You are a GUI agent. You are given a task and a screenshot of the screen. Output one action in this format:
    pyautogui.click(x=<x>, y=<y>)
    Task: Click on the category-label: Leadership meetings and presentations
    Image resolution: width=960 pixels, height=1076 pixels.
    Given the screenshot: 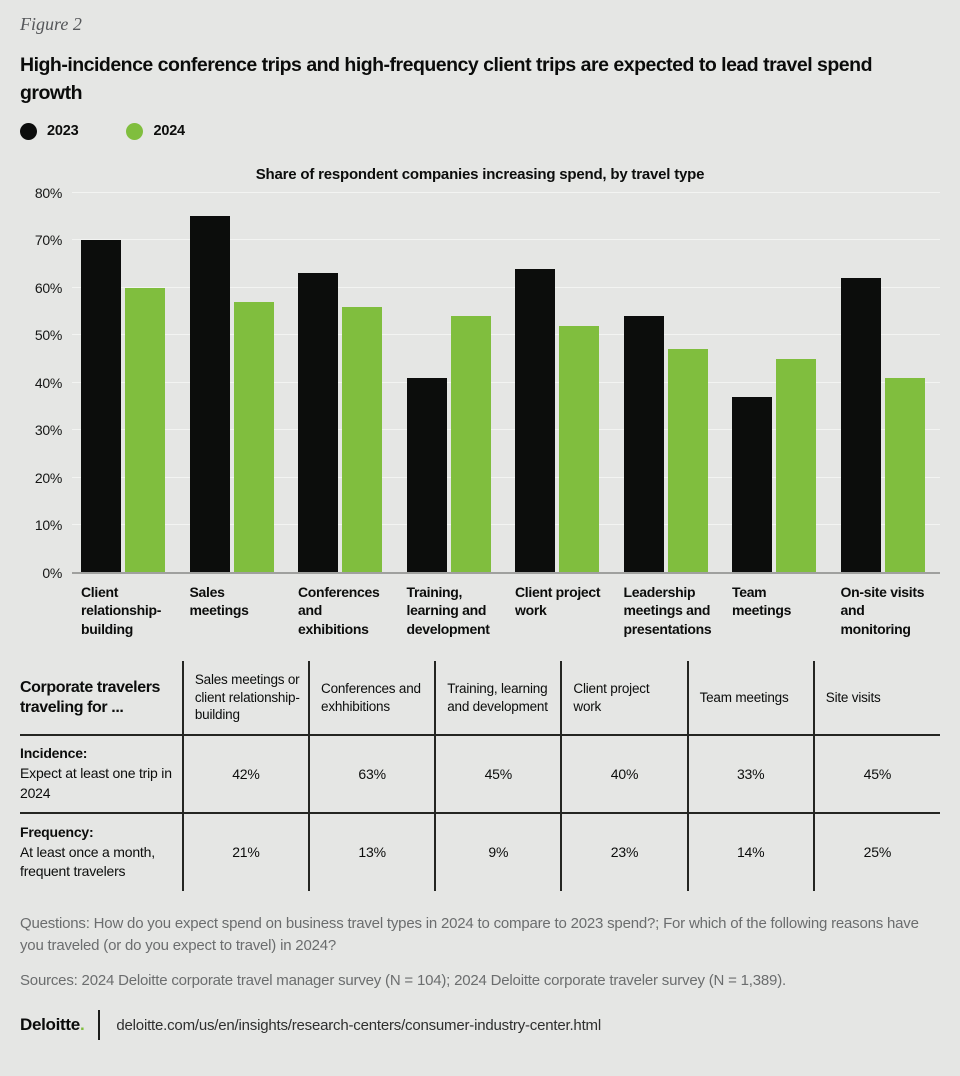 What is the action you would take?
    pyautogui.click(x=667, y=610)
    